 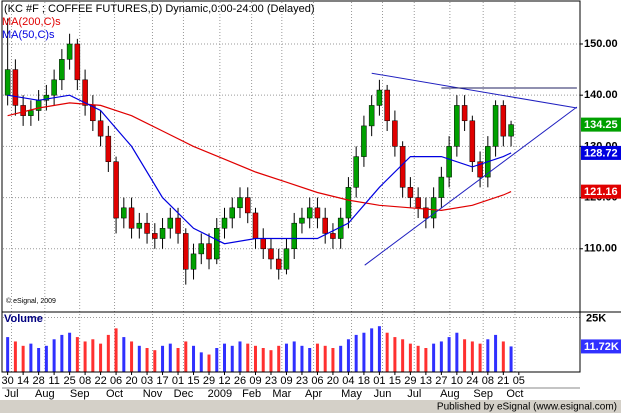 I want to click on y-tick-label: 150.00, so click(x=601, y=44).